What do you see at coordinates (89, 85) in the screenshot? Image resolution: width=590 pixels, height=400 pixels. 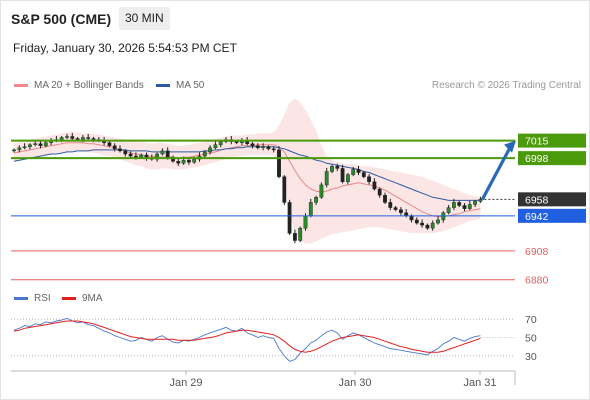 I see `legend-label-bollinger: MA 20 + Bollinger Bands` at bounding box center [89, 85].